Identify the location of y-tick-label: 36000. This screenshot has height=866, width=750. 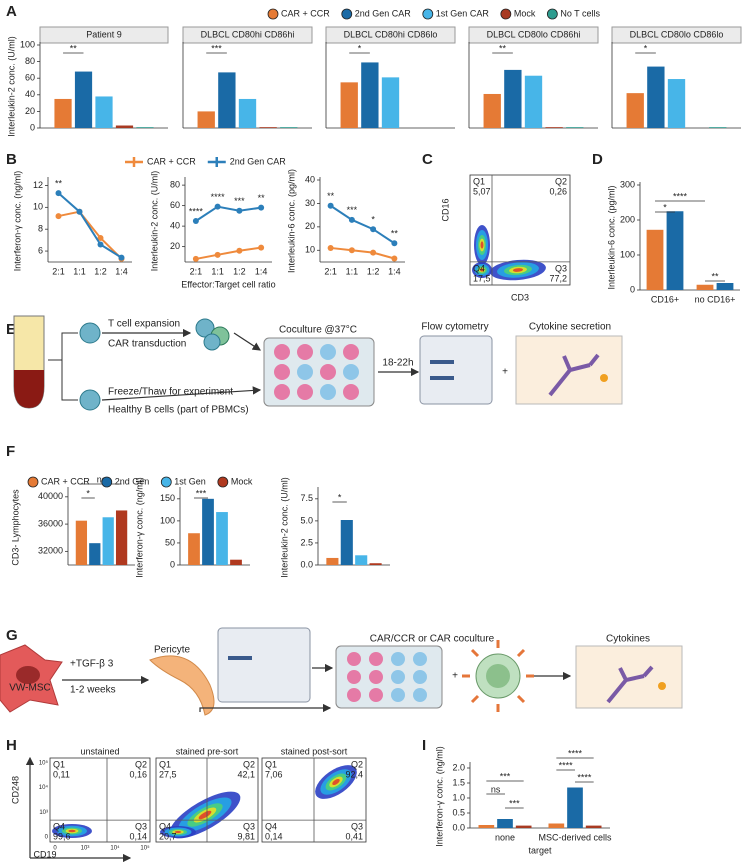
(50, 523).